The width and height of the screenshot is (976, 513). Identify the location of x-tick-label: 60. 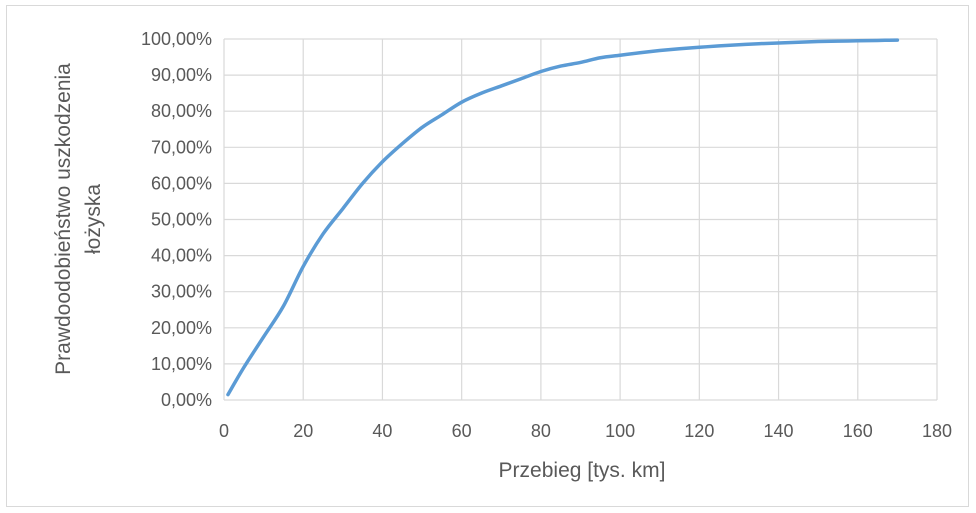
(462, 431).